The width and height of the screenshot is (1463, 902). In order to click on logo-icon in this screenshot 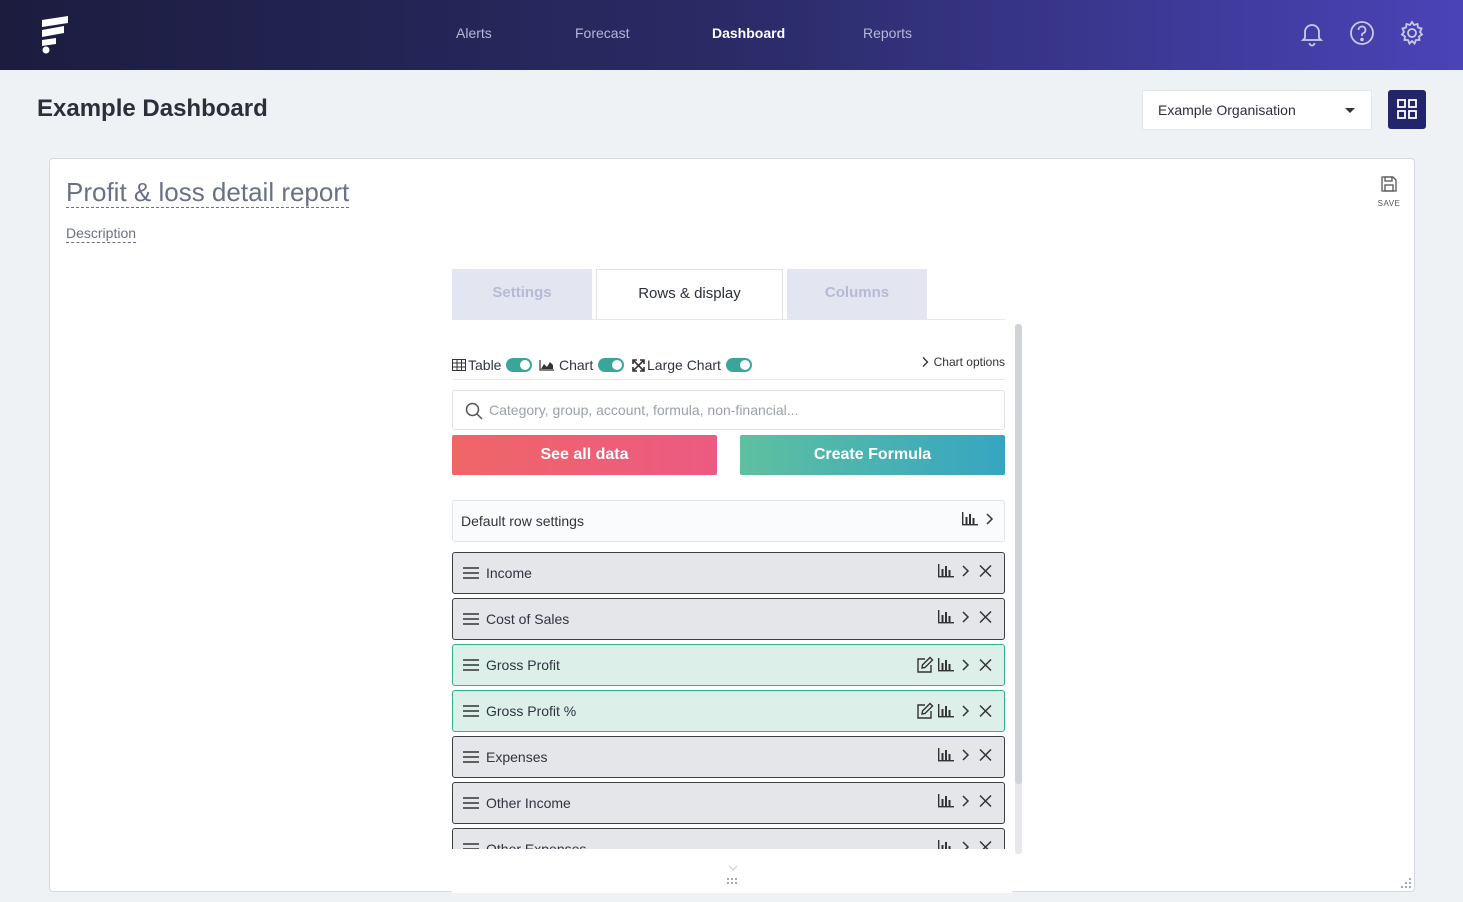, I will do `click(56, 34)`.